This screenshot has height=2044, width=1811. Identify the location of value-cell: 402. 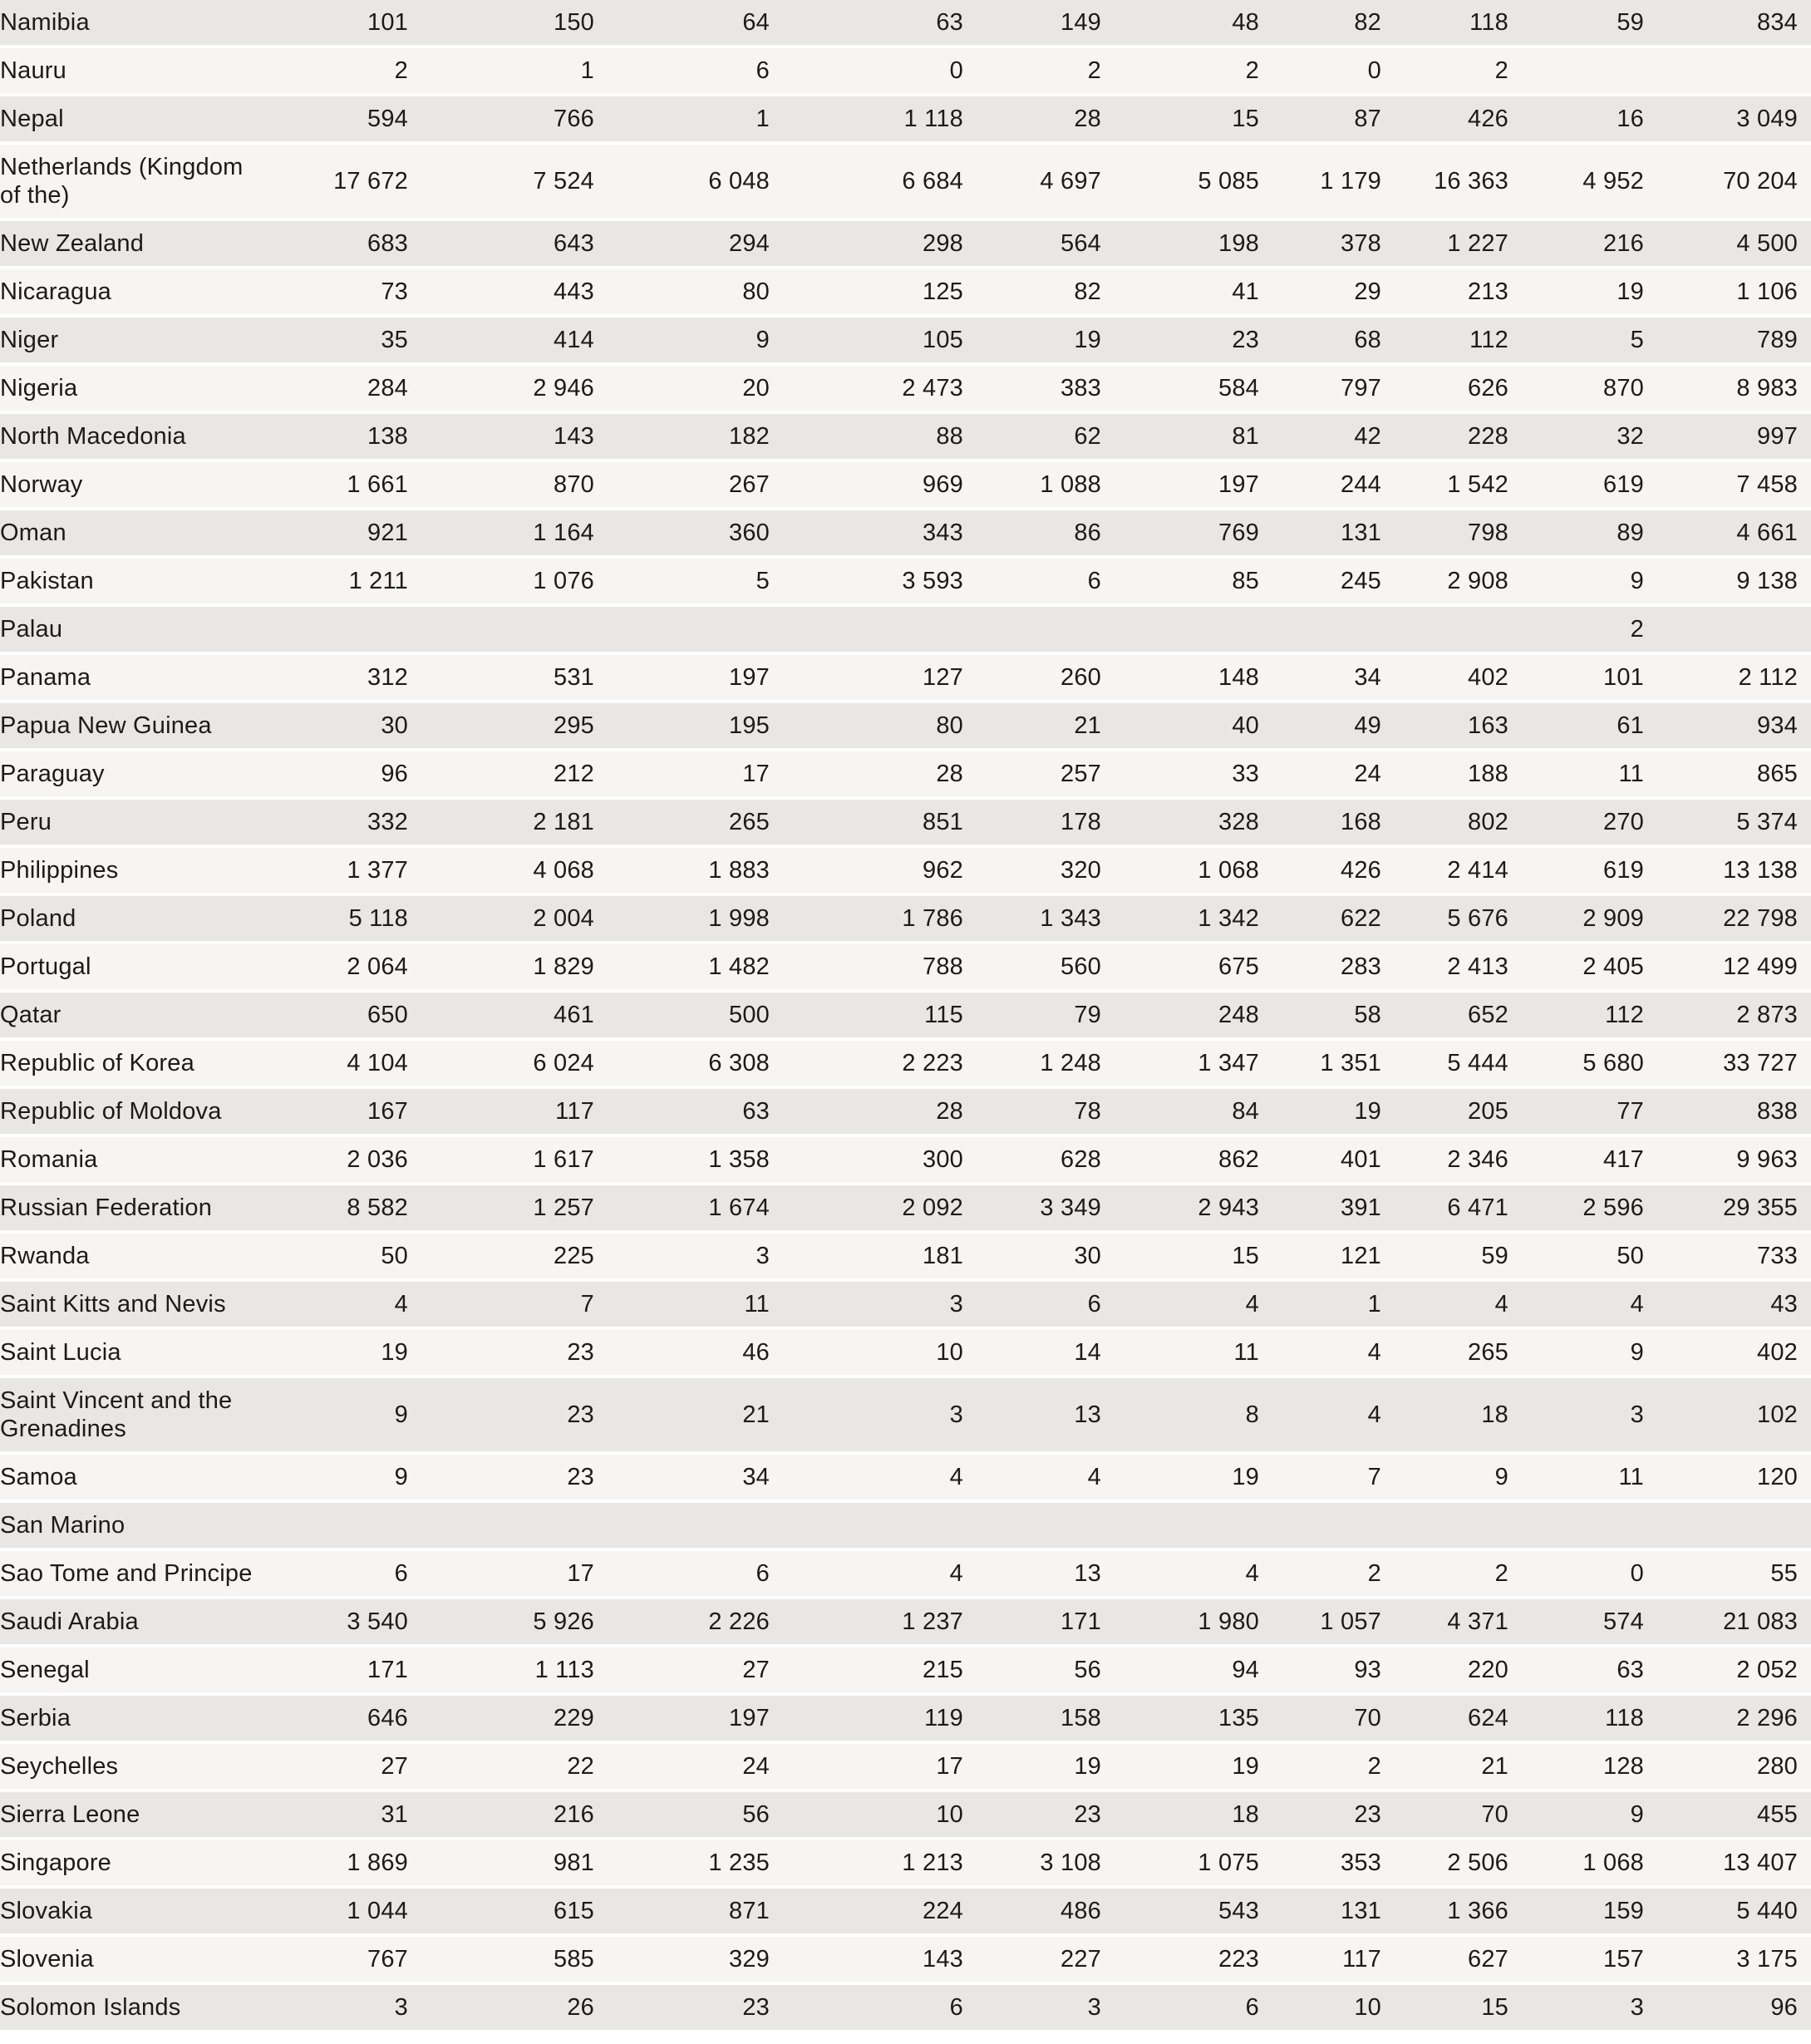
(1728, 1354).